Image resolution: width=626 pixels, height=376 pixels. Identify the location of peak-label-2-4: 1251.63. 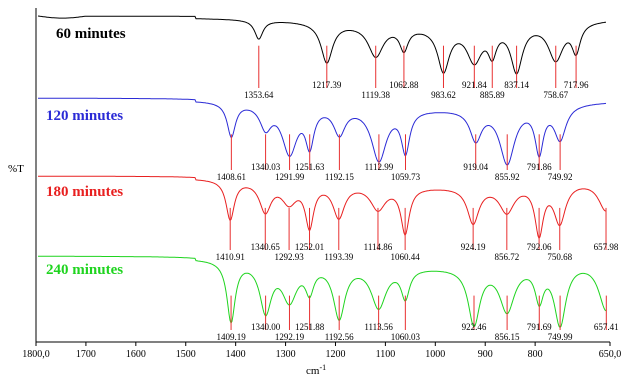
(310, 167).